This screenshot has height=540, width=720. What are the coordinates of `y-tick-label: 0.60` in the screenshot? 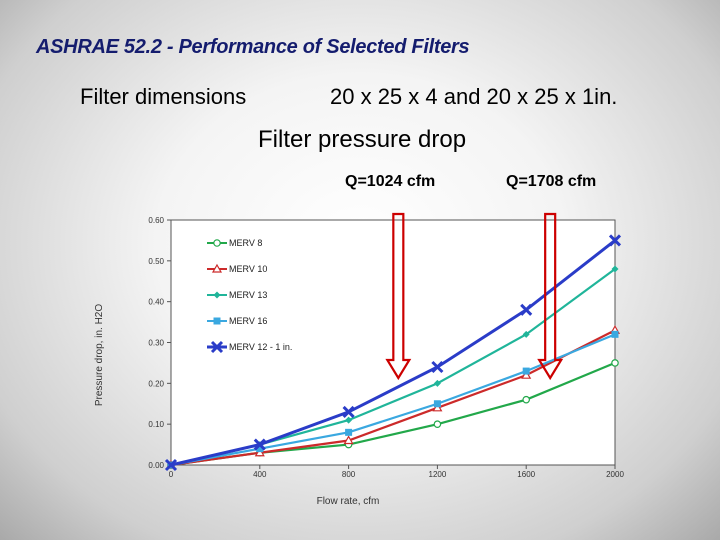 It's located at (156, 220).